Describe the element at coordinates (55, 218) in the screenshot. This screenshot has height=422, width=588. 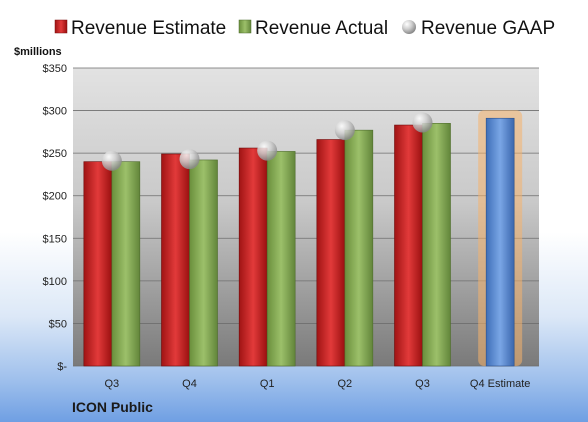
I see `y-axis-ticks: $- $50 $100 $150 $200 $250 $300 $350` at that location.